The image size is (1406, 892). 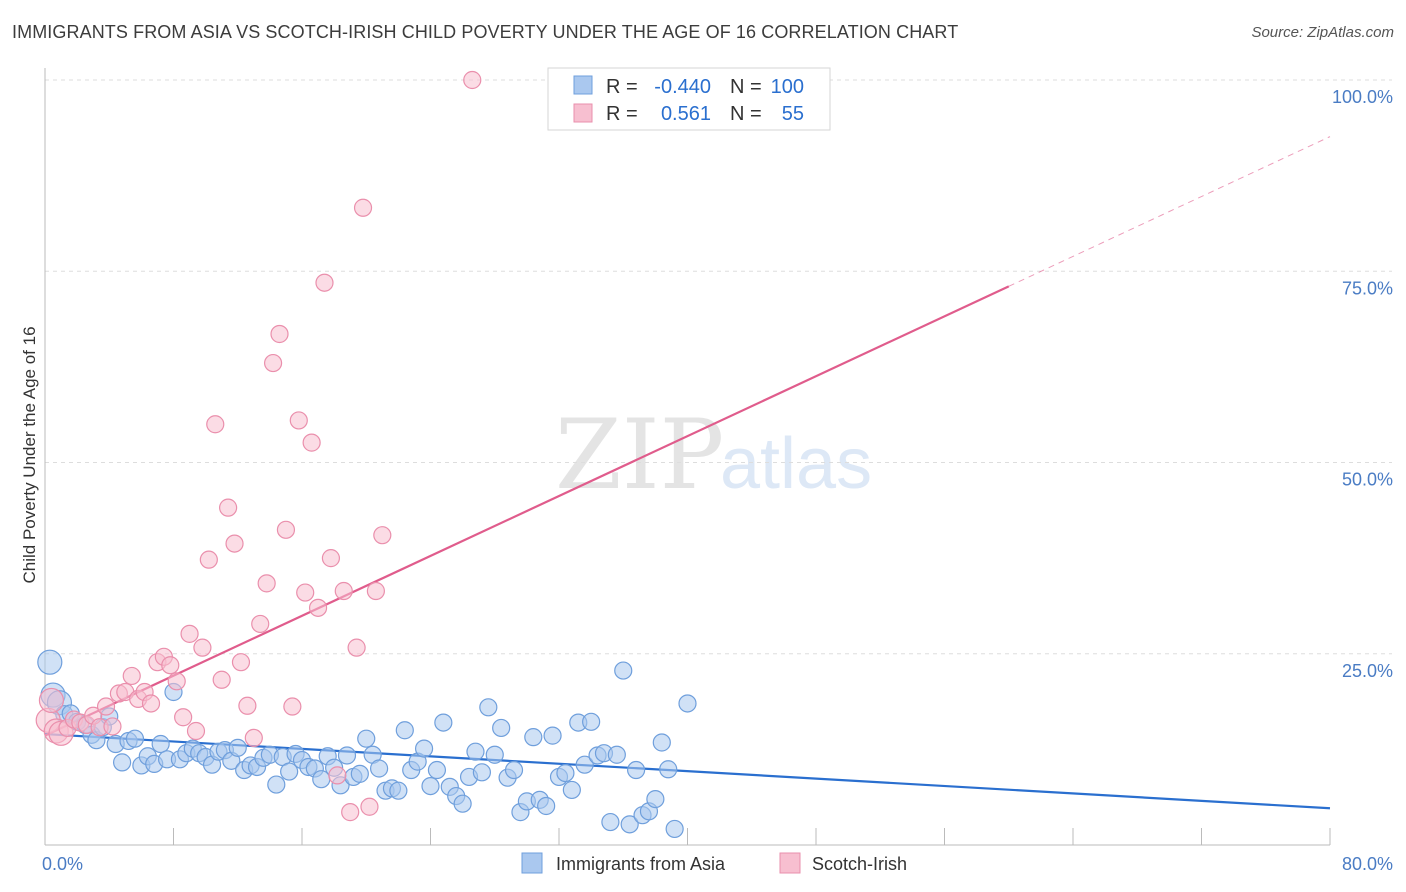 I want to click on legend-n-value-asia: 100, so click(x=787, y=87).